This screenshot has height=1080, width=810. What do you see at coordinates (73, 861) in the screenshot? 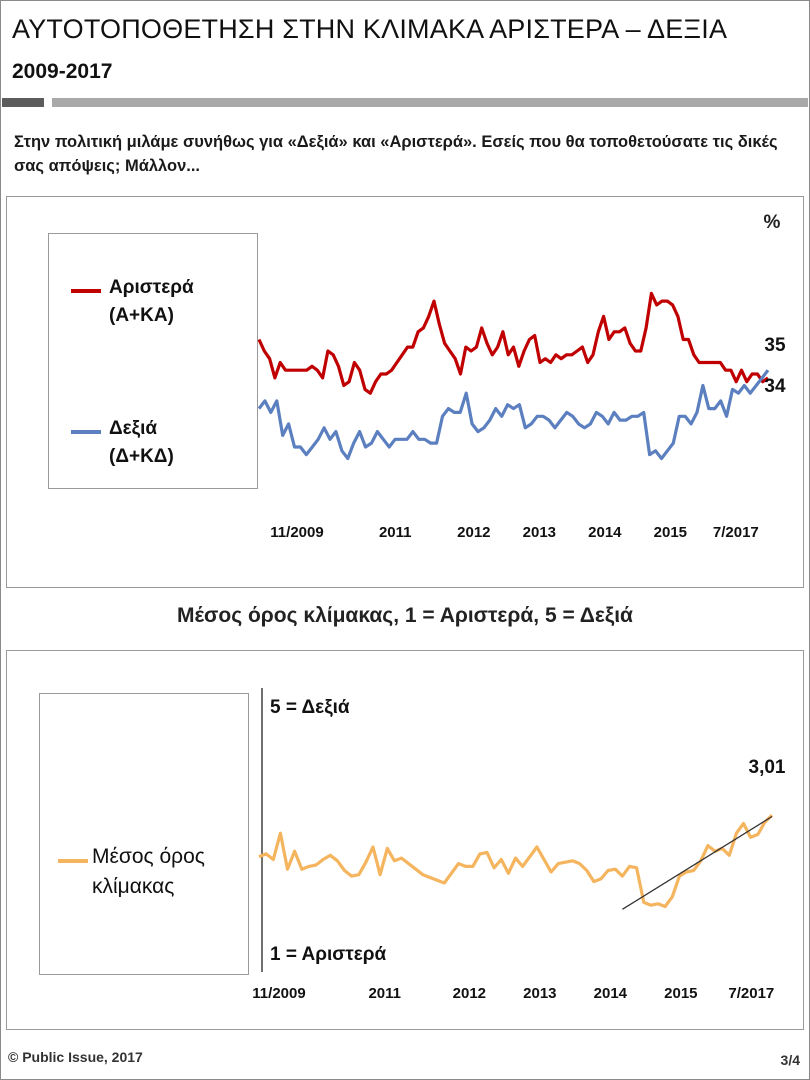
I see `legend-swatch-mean` at bounding box center [73, 861].